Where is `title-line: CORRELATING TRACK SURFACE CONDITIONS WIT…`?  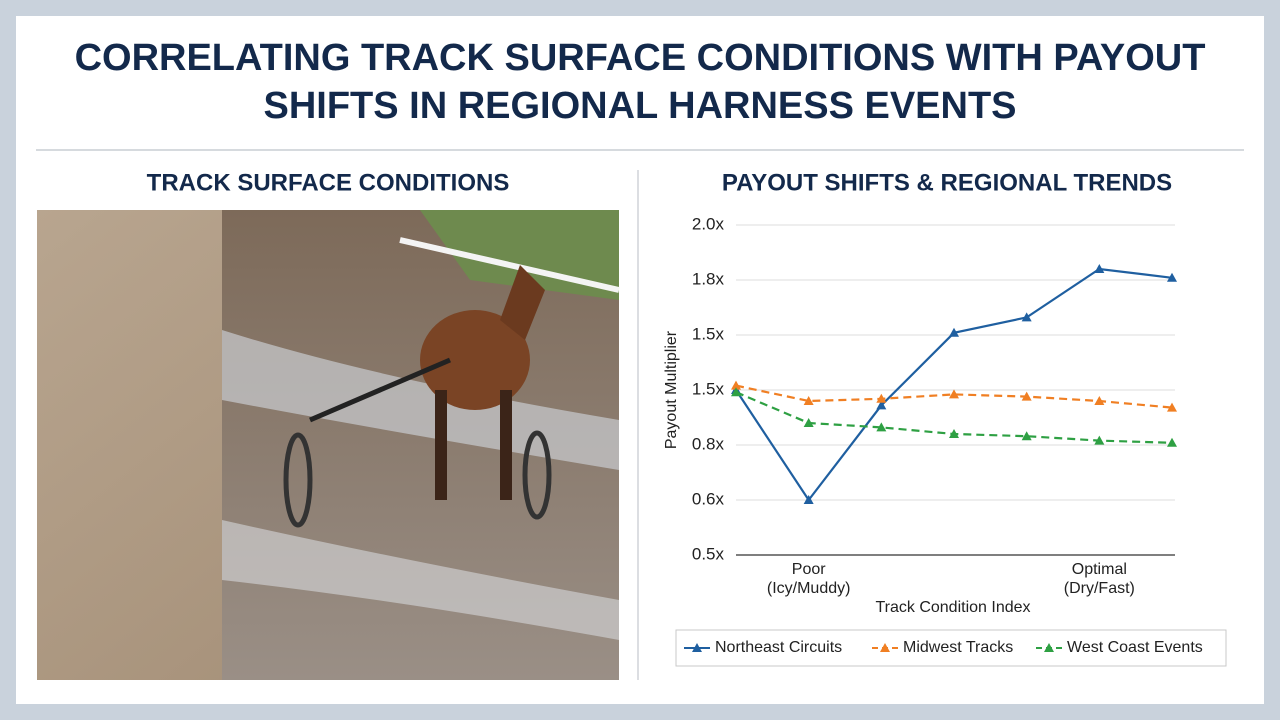 title-line: CORRELATING TRACK SURFACE CONDITIONS WIT… is located at coordinates (640, 58).